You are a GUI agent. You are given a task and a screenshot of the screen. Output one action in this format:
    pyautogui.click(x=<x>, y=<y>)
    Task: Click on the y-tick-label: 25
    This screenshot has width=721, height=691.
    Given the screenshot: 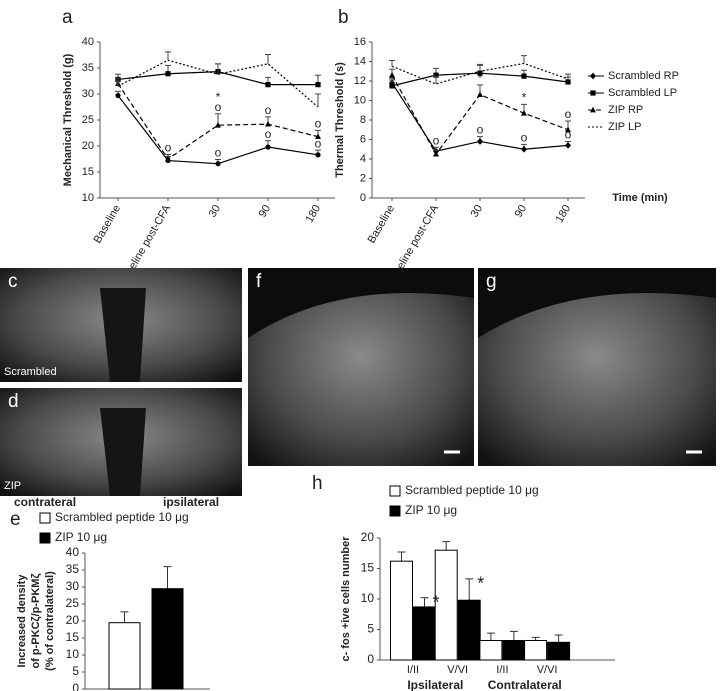 What is the action you would take?
    pyautogui.click(x=73, y=603)
    